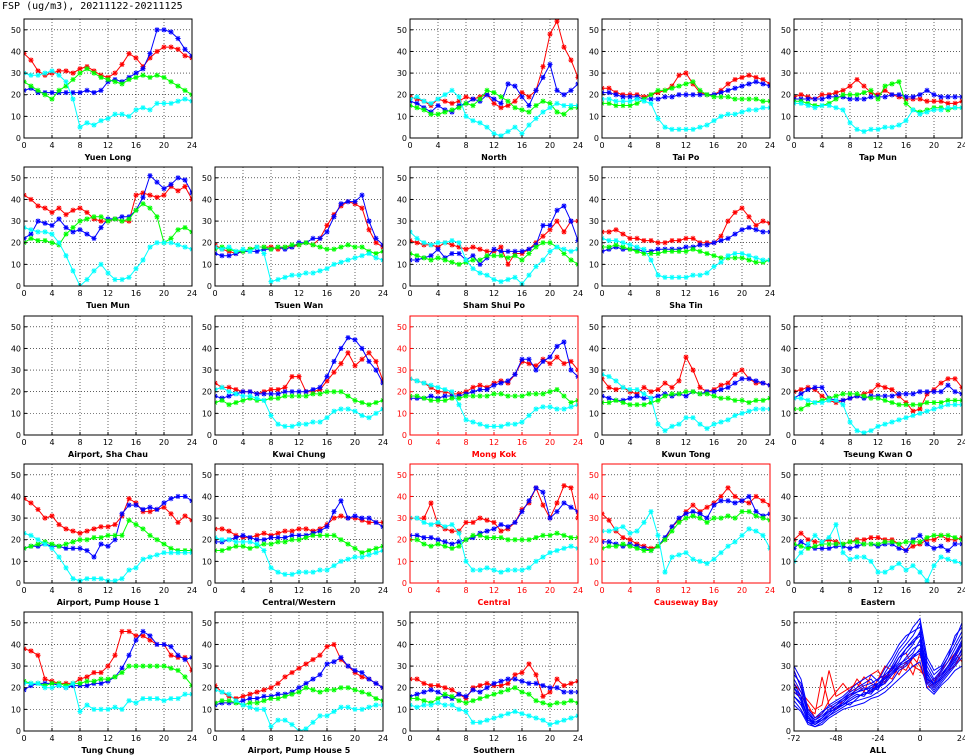 The image size is (965, 755). What do you see at coordinates (16, 392) in the screenshot?
I see `y-tick-label: 20` at bounding box center [16, 392].